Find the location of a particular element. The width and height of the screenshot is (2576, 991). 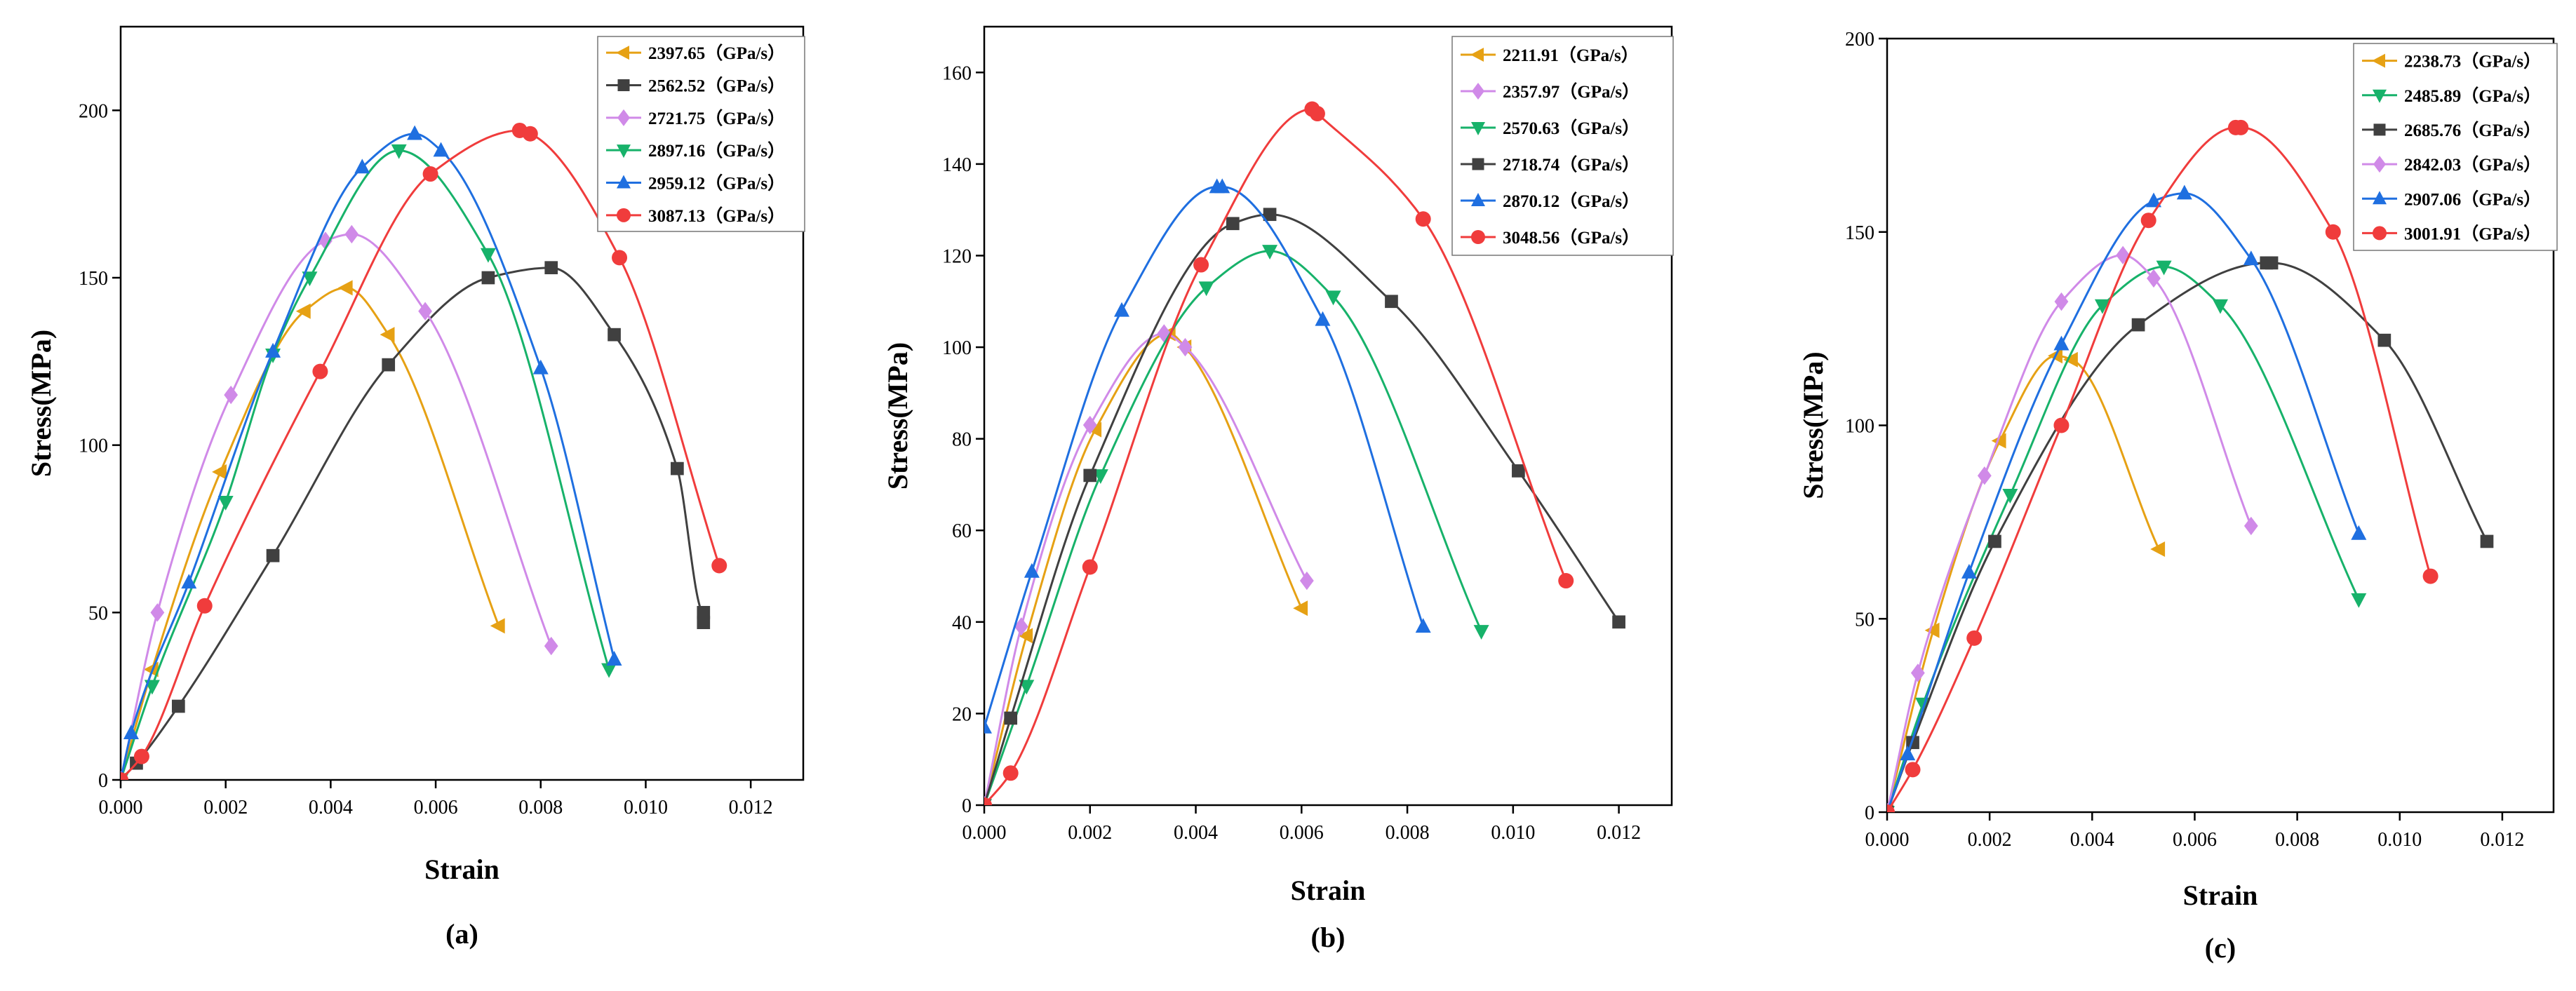

y-tick-label: 140 is located at coordinates (957, 165).